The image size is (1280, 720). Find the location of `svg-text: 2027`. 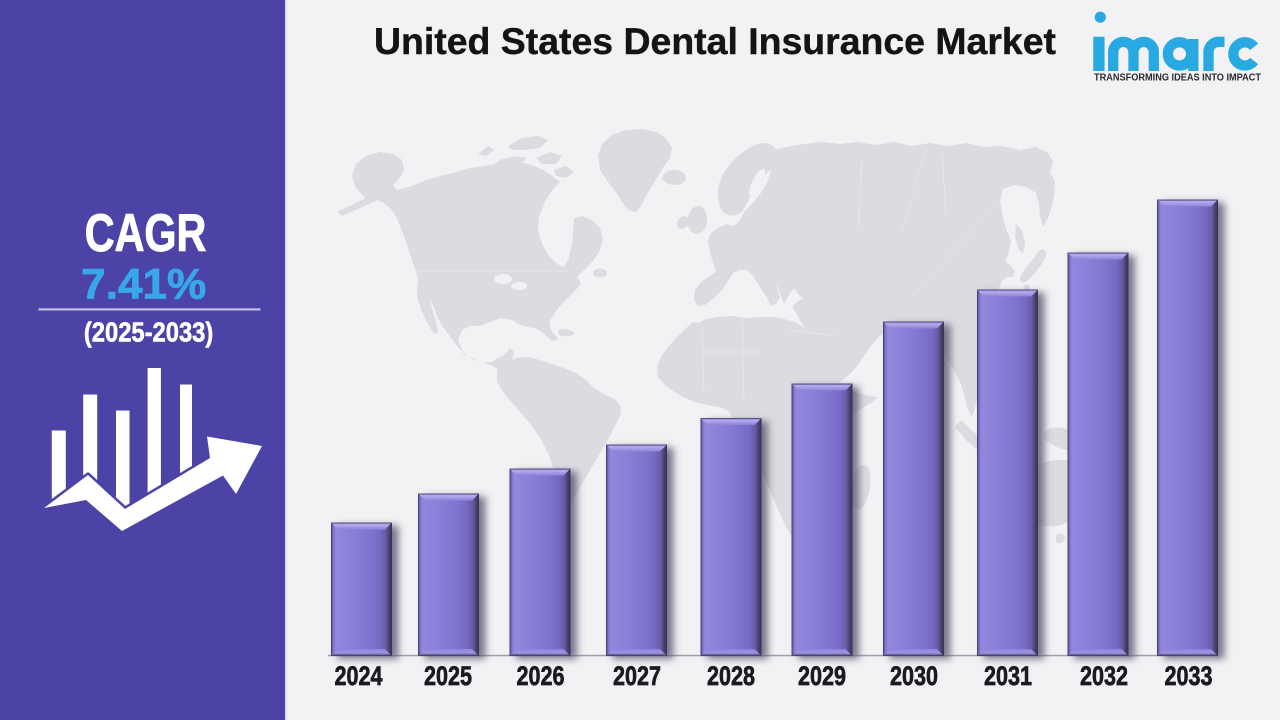

svg-text: 2027 is located at coordinates (637, 676).